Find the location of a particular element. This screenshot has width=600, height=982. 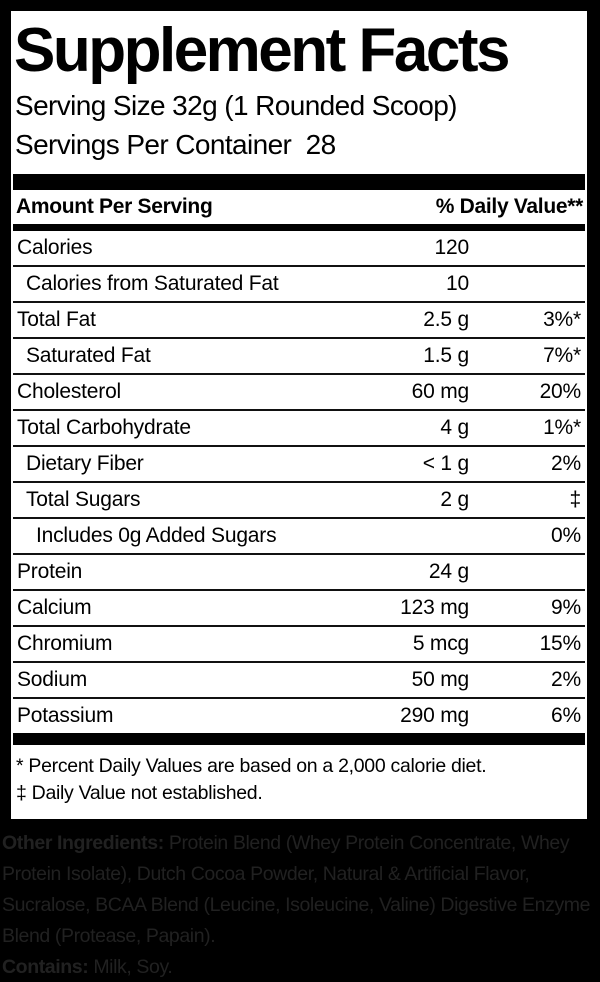

nutrient-amount: 2 g is located at coordinates (454, 500).